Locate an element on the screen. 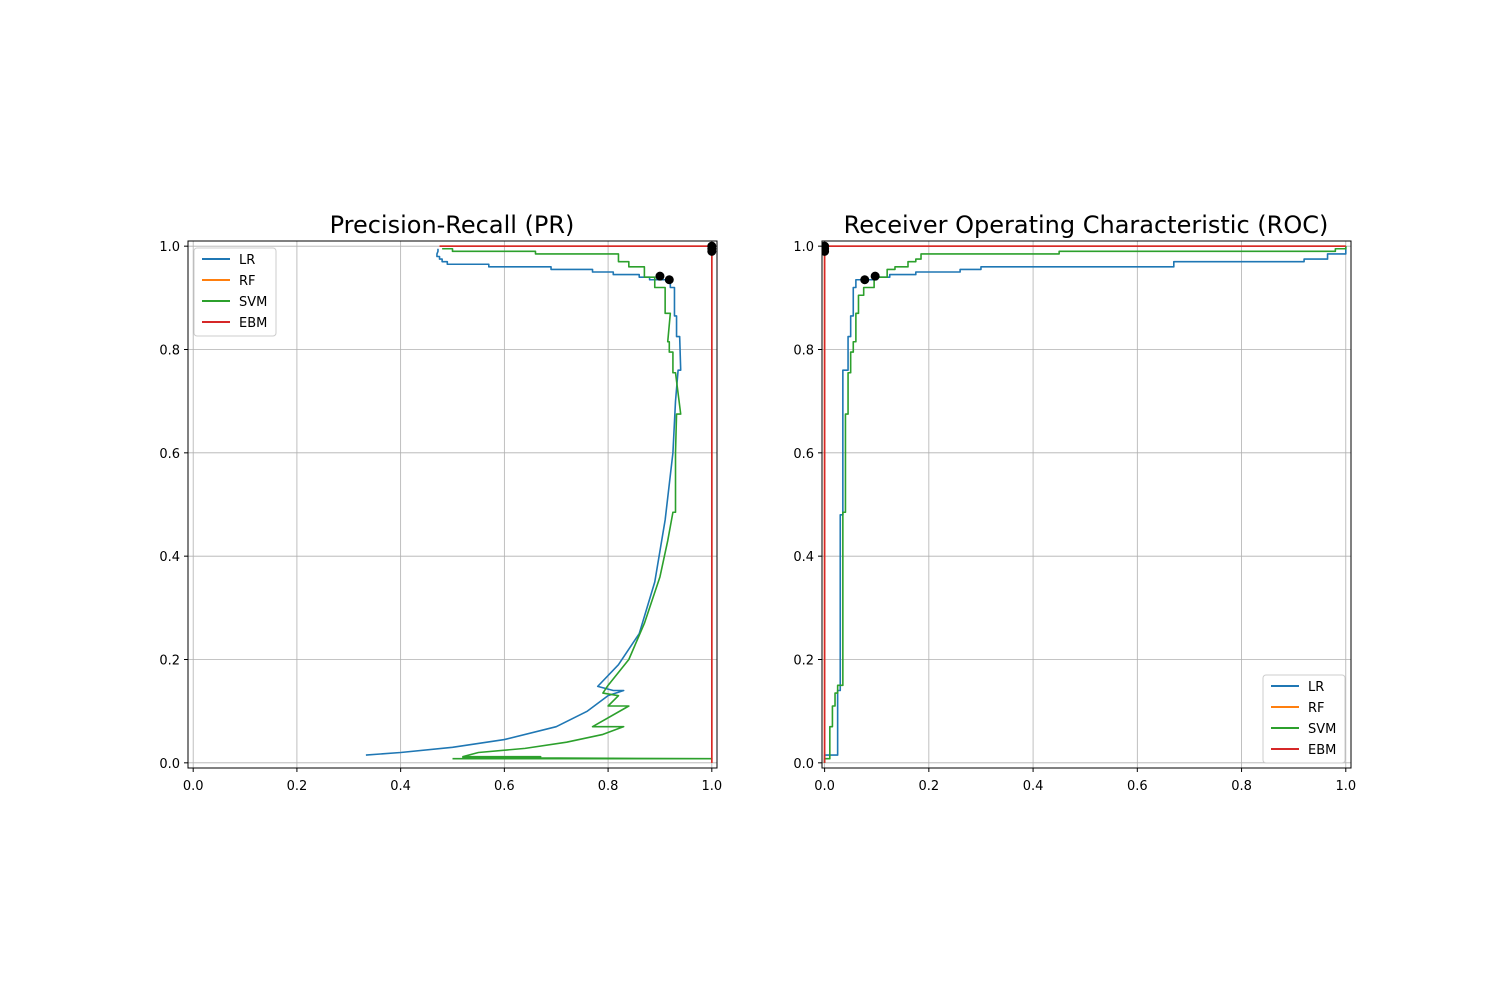  pr-x-tick-label: 0.2 is located at coordinates (297, 786).